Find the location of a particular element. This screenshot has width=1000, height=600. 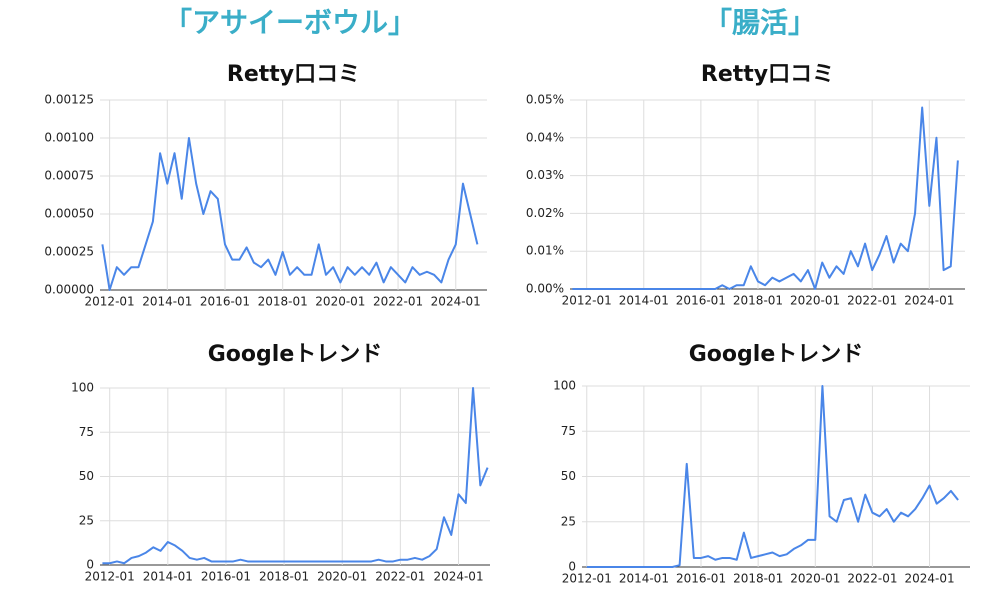

y-tick-label: 0.05% is located at coordinates (545, 100).